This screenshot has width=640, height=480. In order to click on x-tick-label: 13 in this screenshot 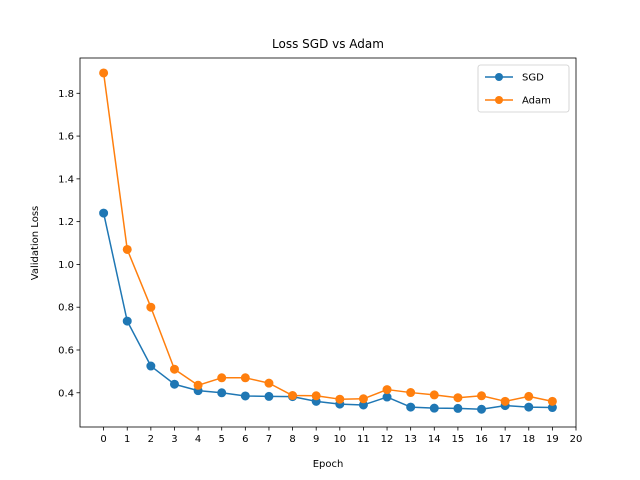, I will do `click(410, 439)`.